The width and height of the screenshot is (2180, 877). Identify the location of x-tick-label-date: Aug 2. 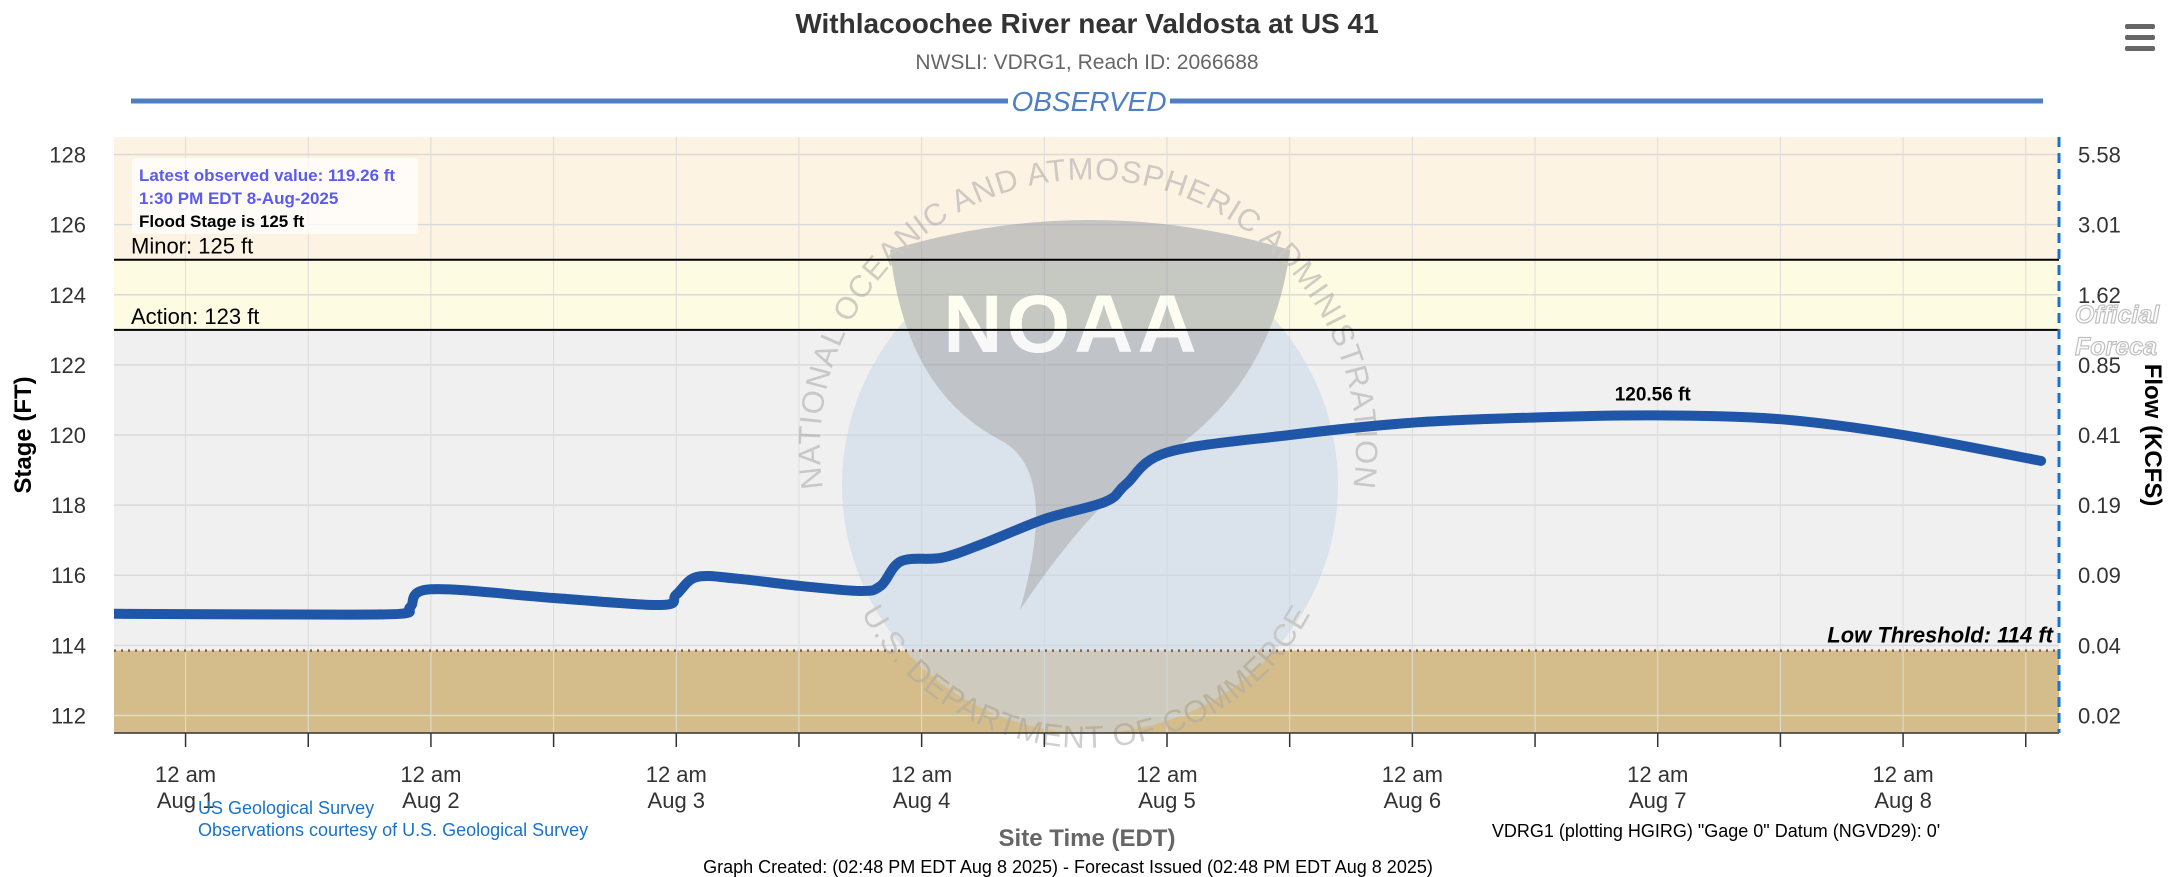
(431, 800).